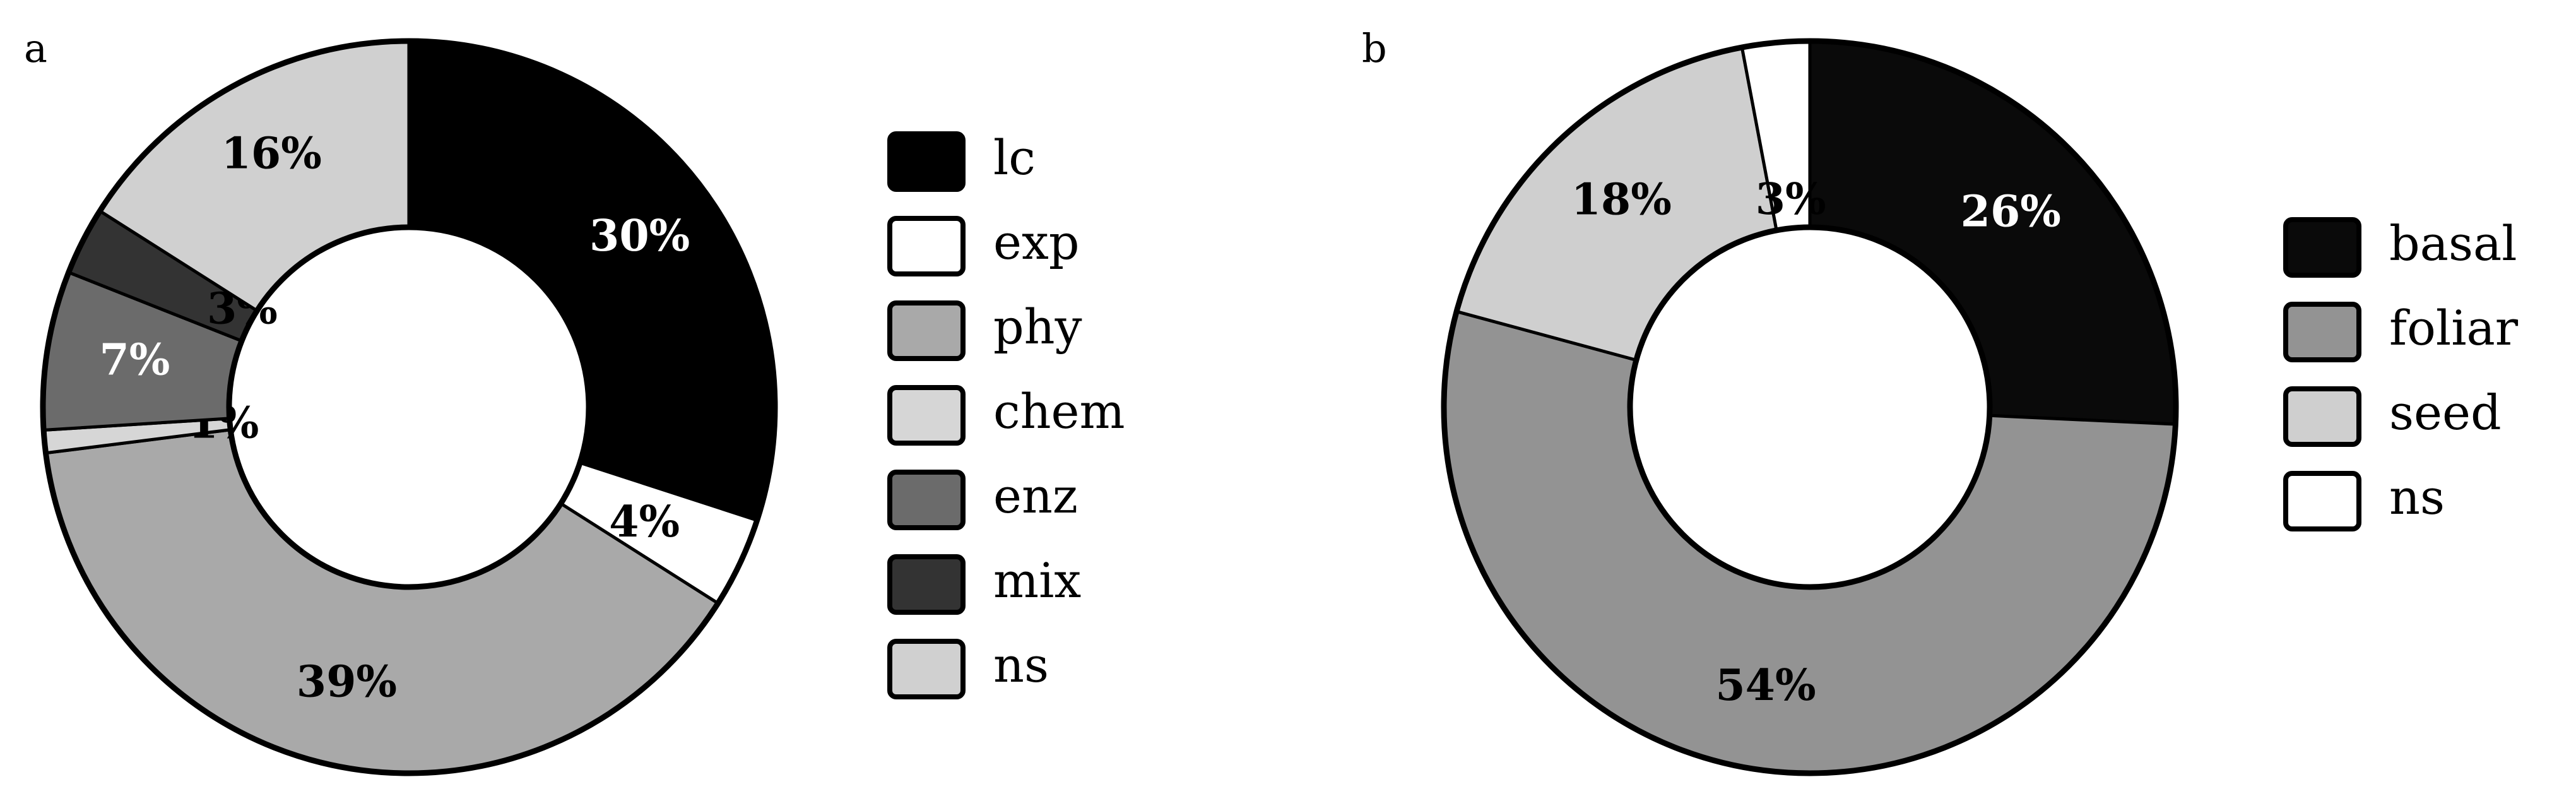 This screenshot has width=2576, height=801. What do you see at coordinates (926, 246) in the screenshot?
I see `legend-swatch-exp` at bounding box center [926, 246].